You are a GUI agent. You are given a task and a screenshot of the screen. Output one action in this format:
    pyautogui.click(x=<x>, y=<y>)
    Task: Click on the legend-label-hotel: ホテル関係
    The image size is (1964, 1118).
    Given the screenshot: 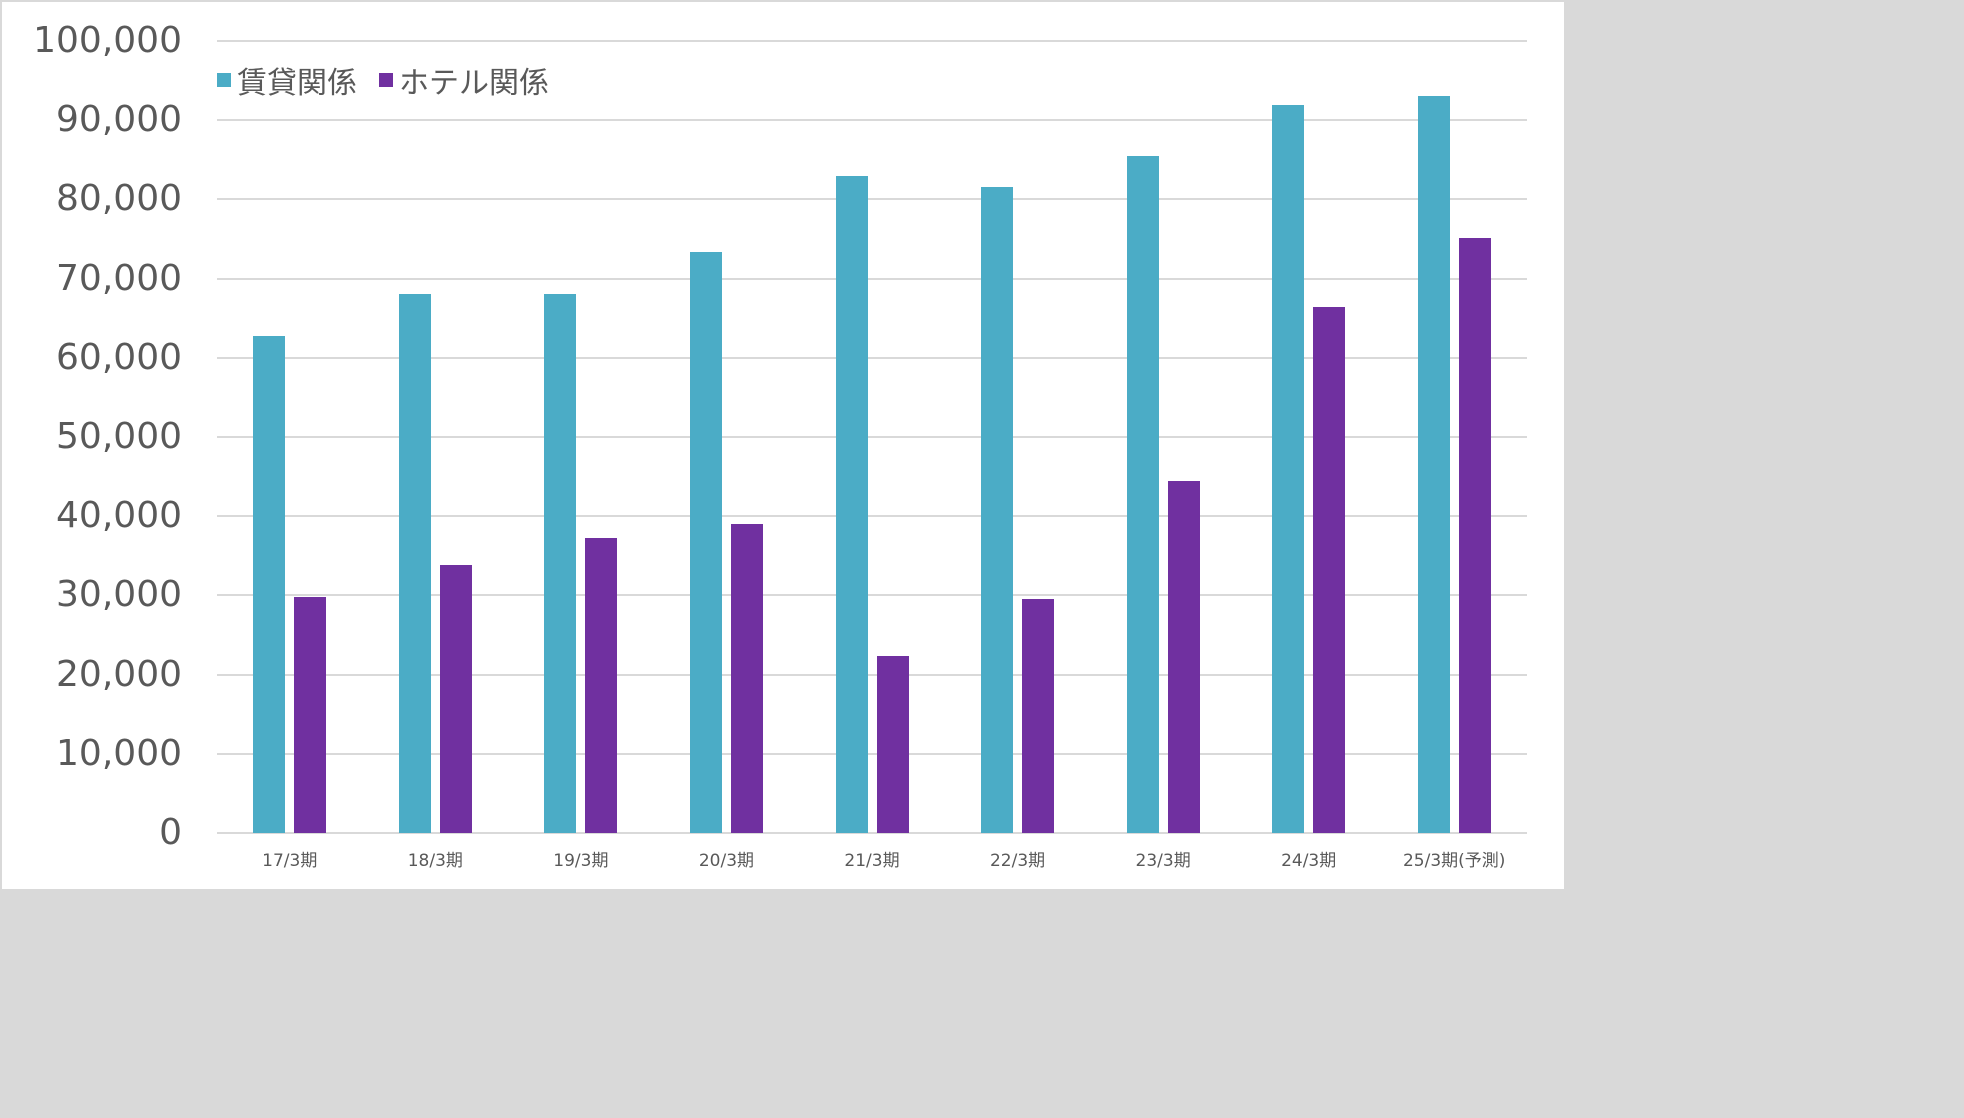 What is the action you would take?
    pyautogui.click(x=474, y=83)
    